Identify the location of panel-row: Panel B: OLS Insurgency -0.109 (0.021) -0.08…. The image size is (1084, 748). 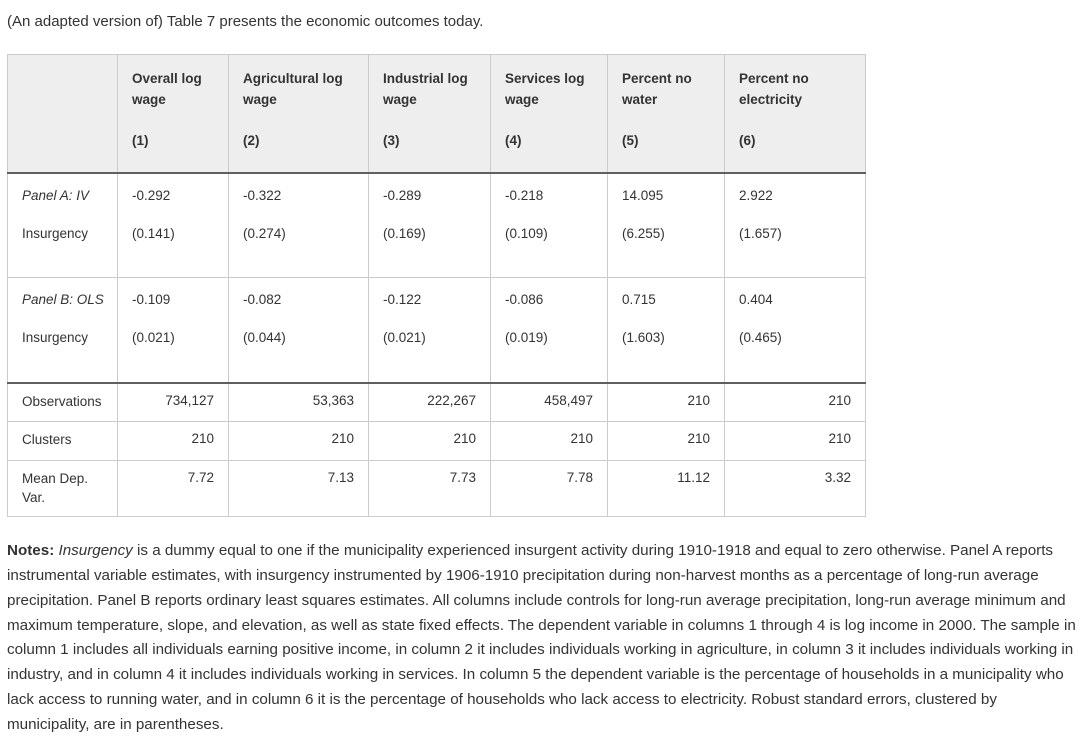
(436, 330).